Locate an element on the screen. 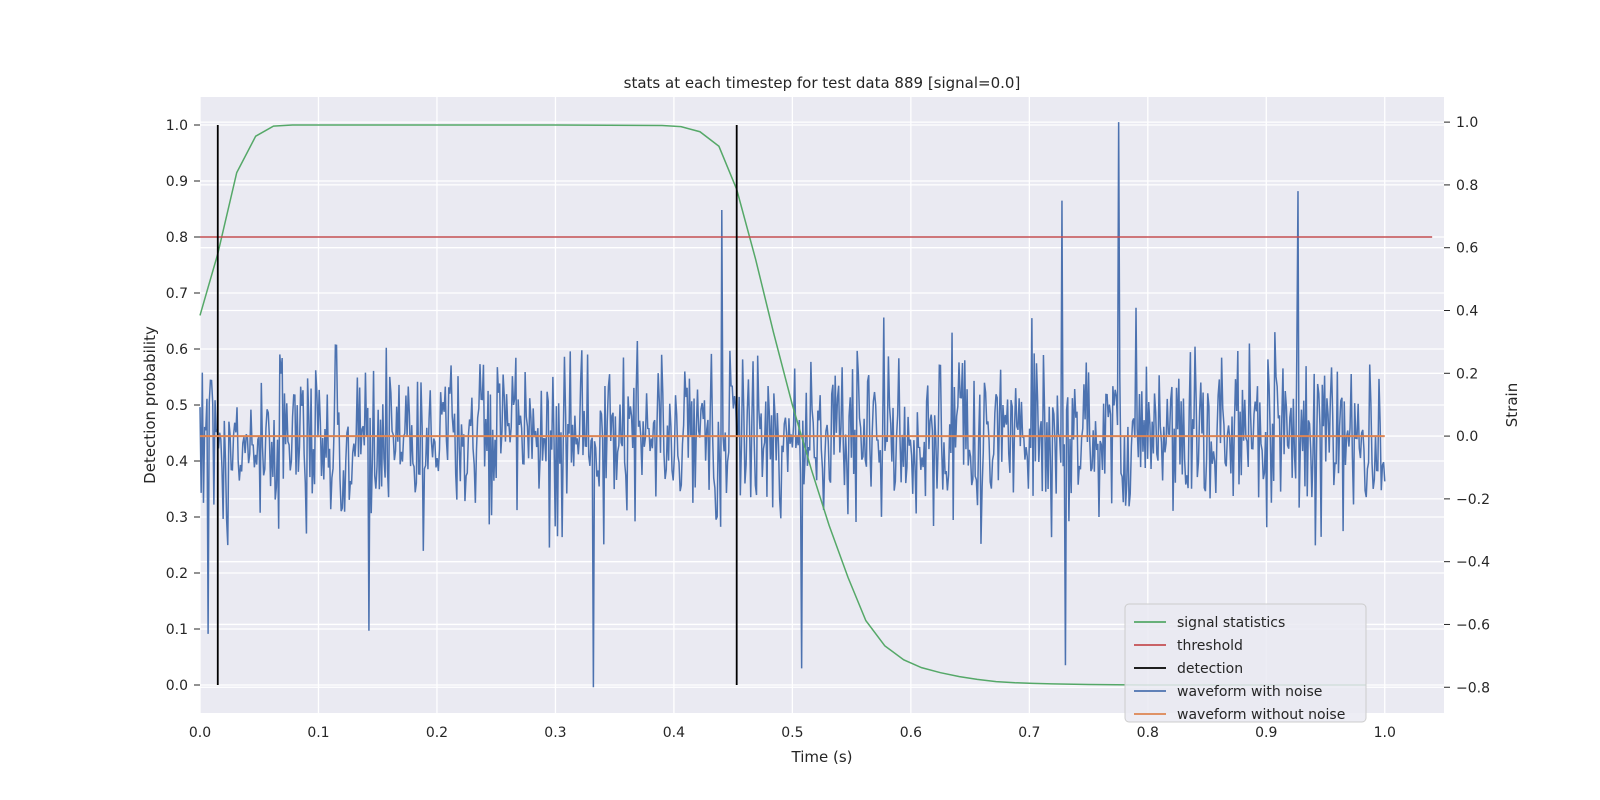 This screenshot has width=1600, height=800. y2-axis-label: Strain is located at coordinates (1512, 405).